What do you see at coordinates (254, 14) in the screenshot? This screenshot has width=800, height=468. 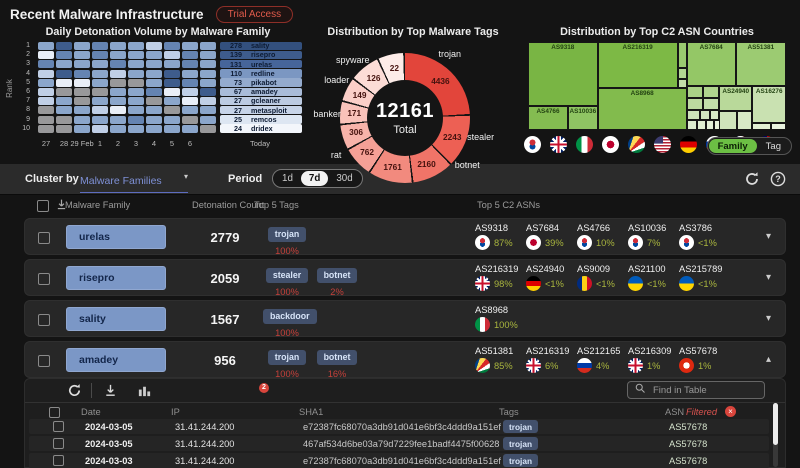 I see `trial-access-badge: Trial Access` at bounding box center [254, 14].